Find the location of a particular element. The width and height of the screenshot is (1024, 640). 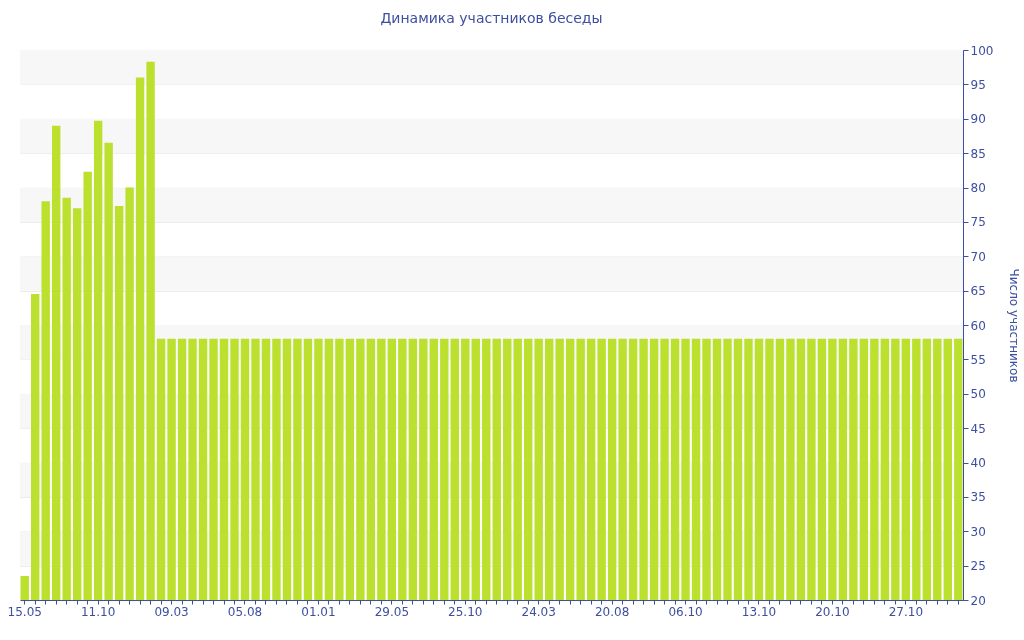

y-tick-label: 60 is located at coordinates (978, 325).